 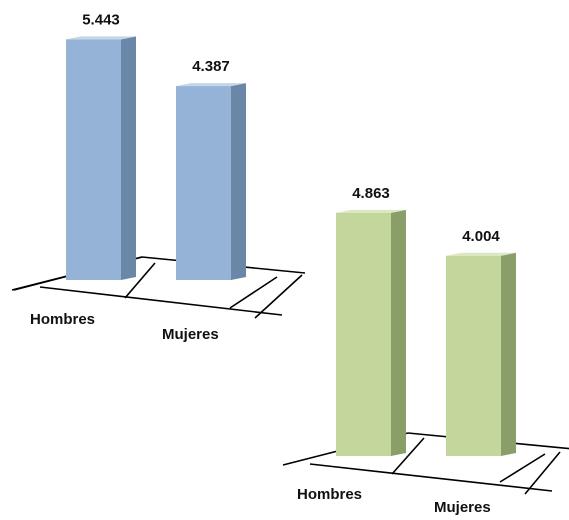 I want to click on chart-2-value-label-hombres: 4.863, so click(x=371, y=193).